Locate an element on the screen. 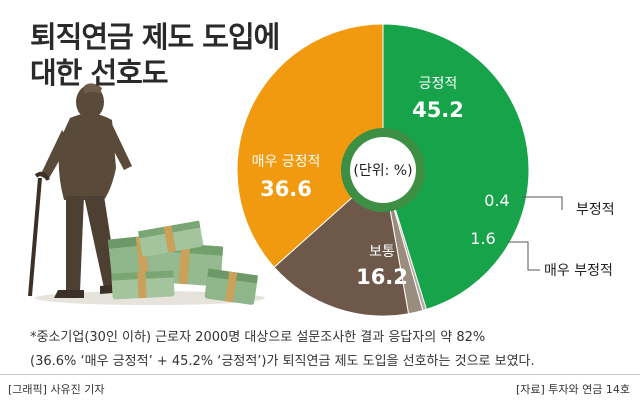 This screenshot has height=401, width=640. slice-value-positive: 45.2 is located at coordinates (438, 110).